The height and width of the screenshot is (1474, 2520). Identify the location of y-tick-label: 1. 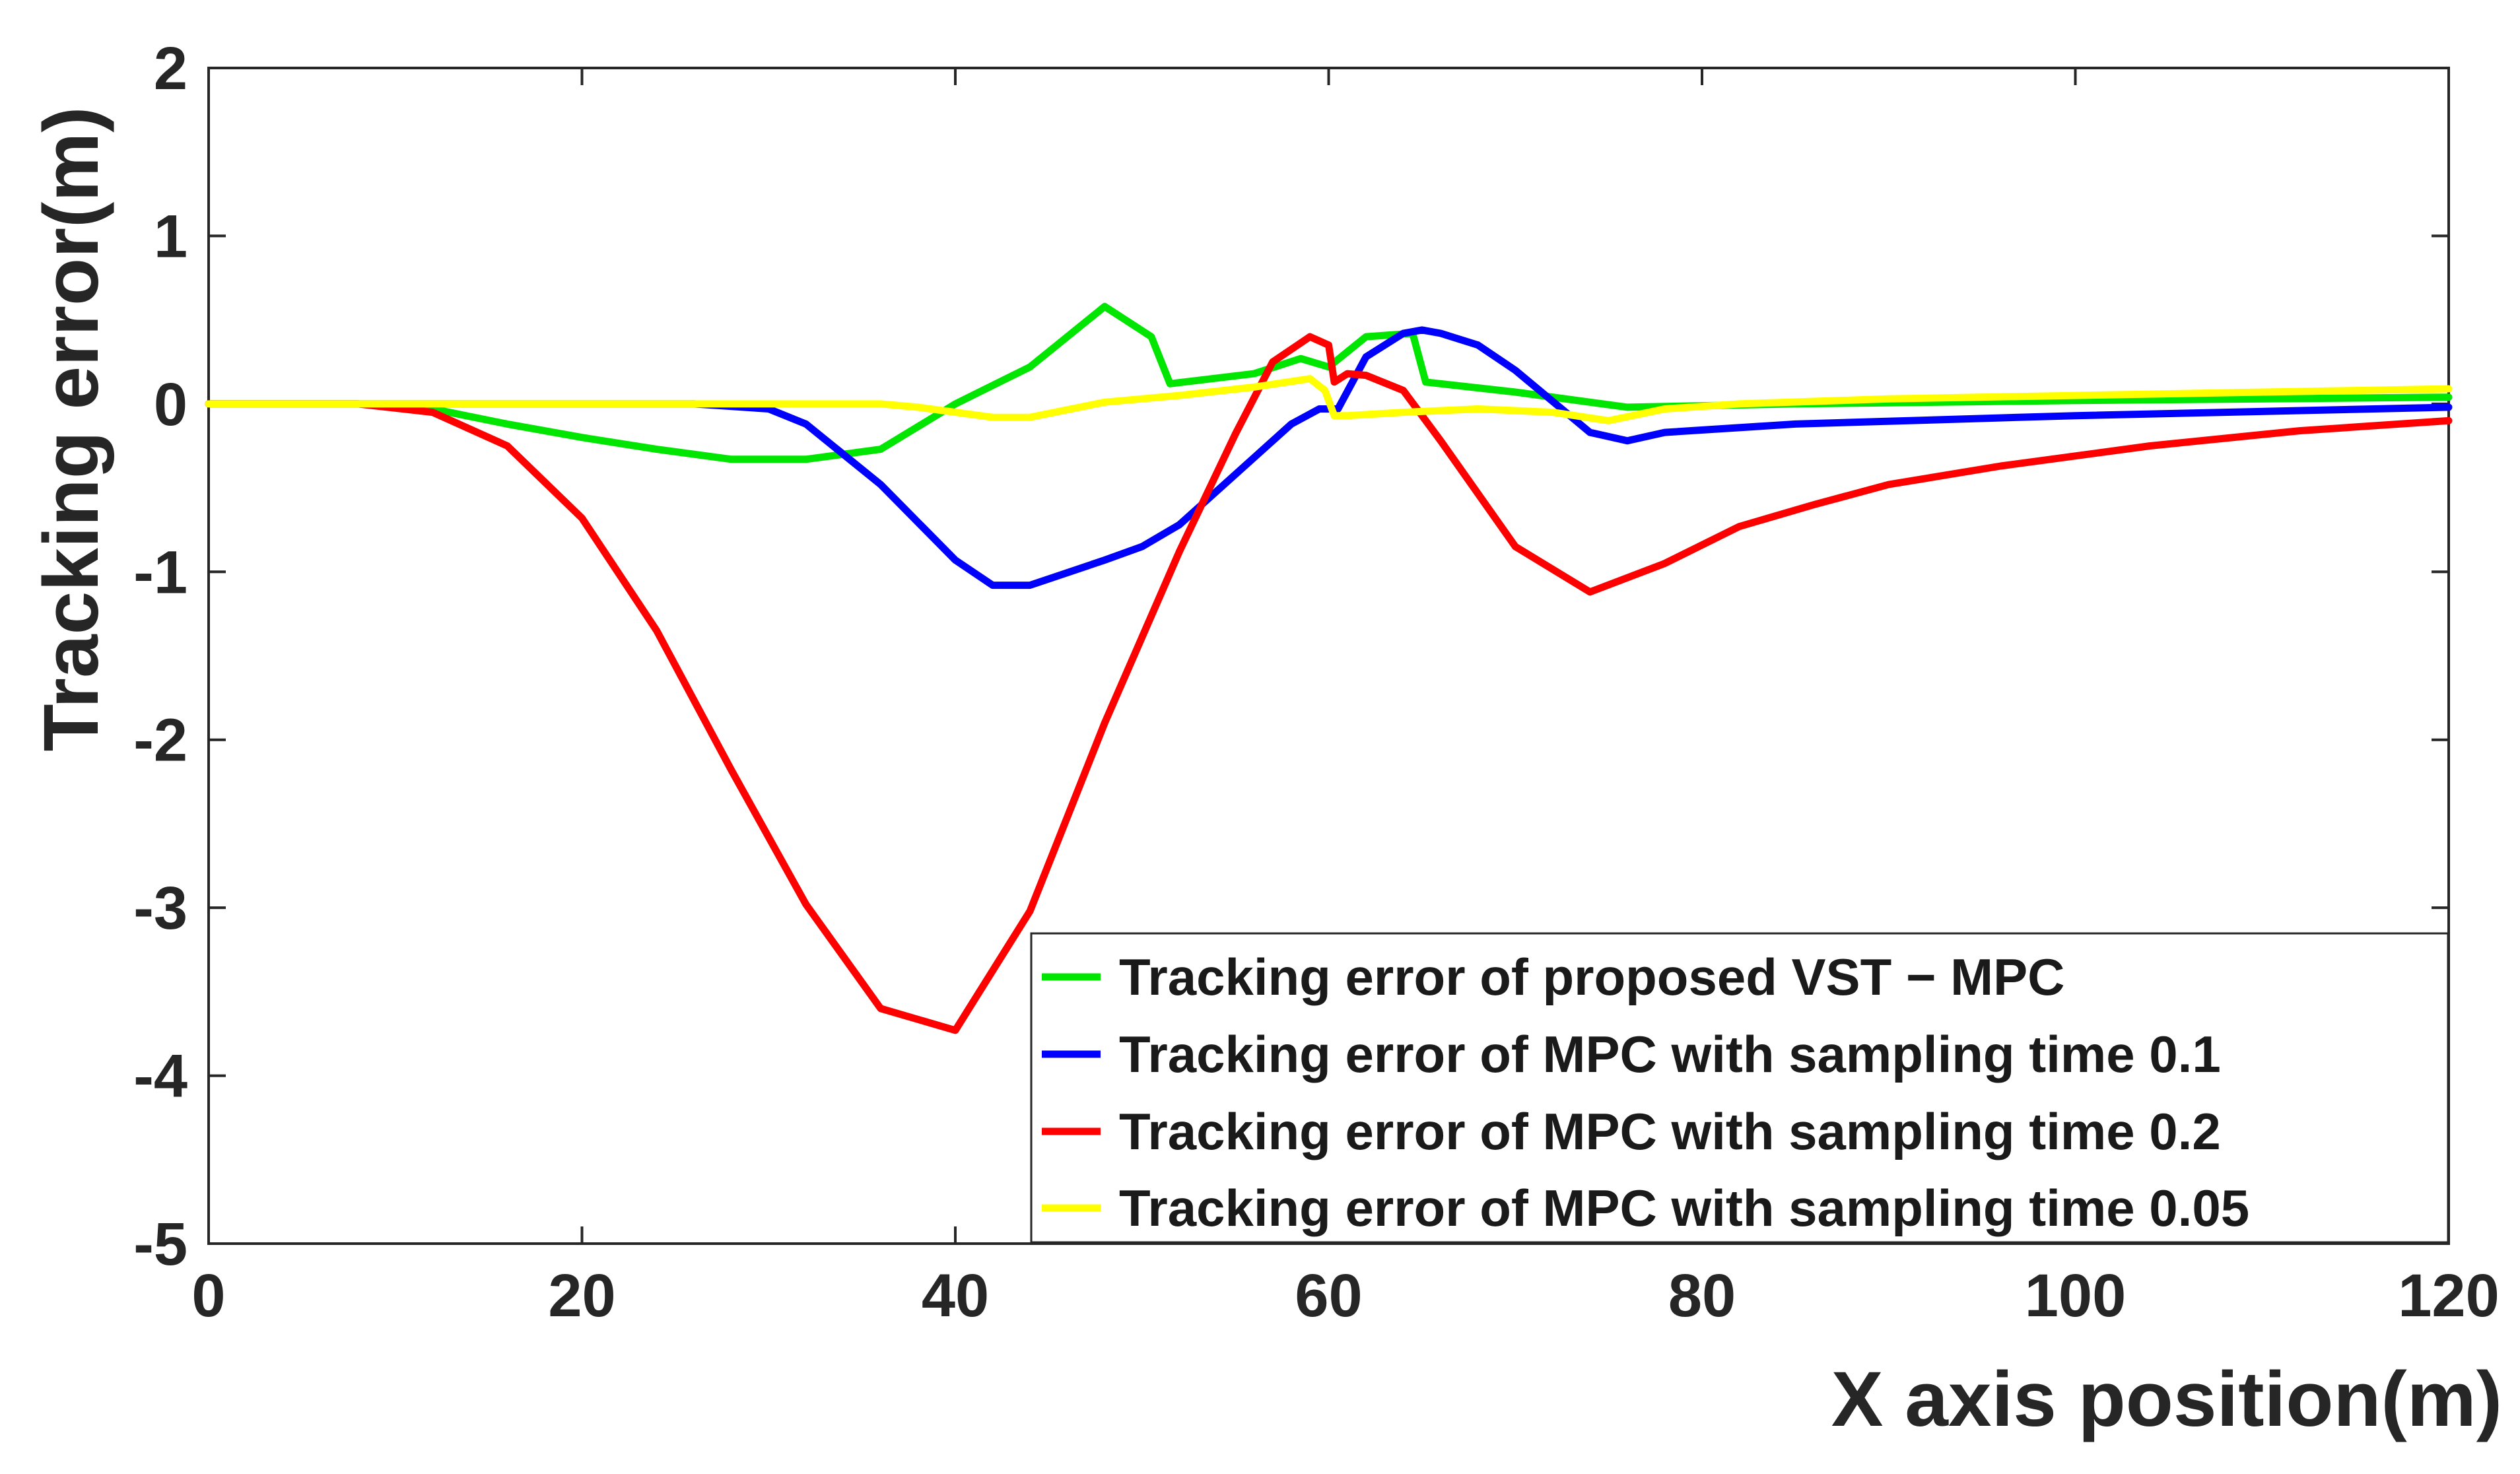
(170, 236).